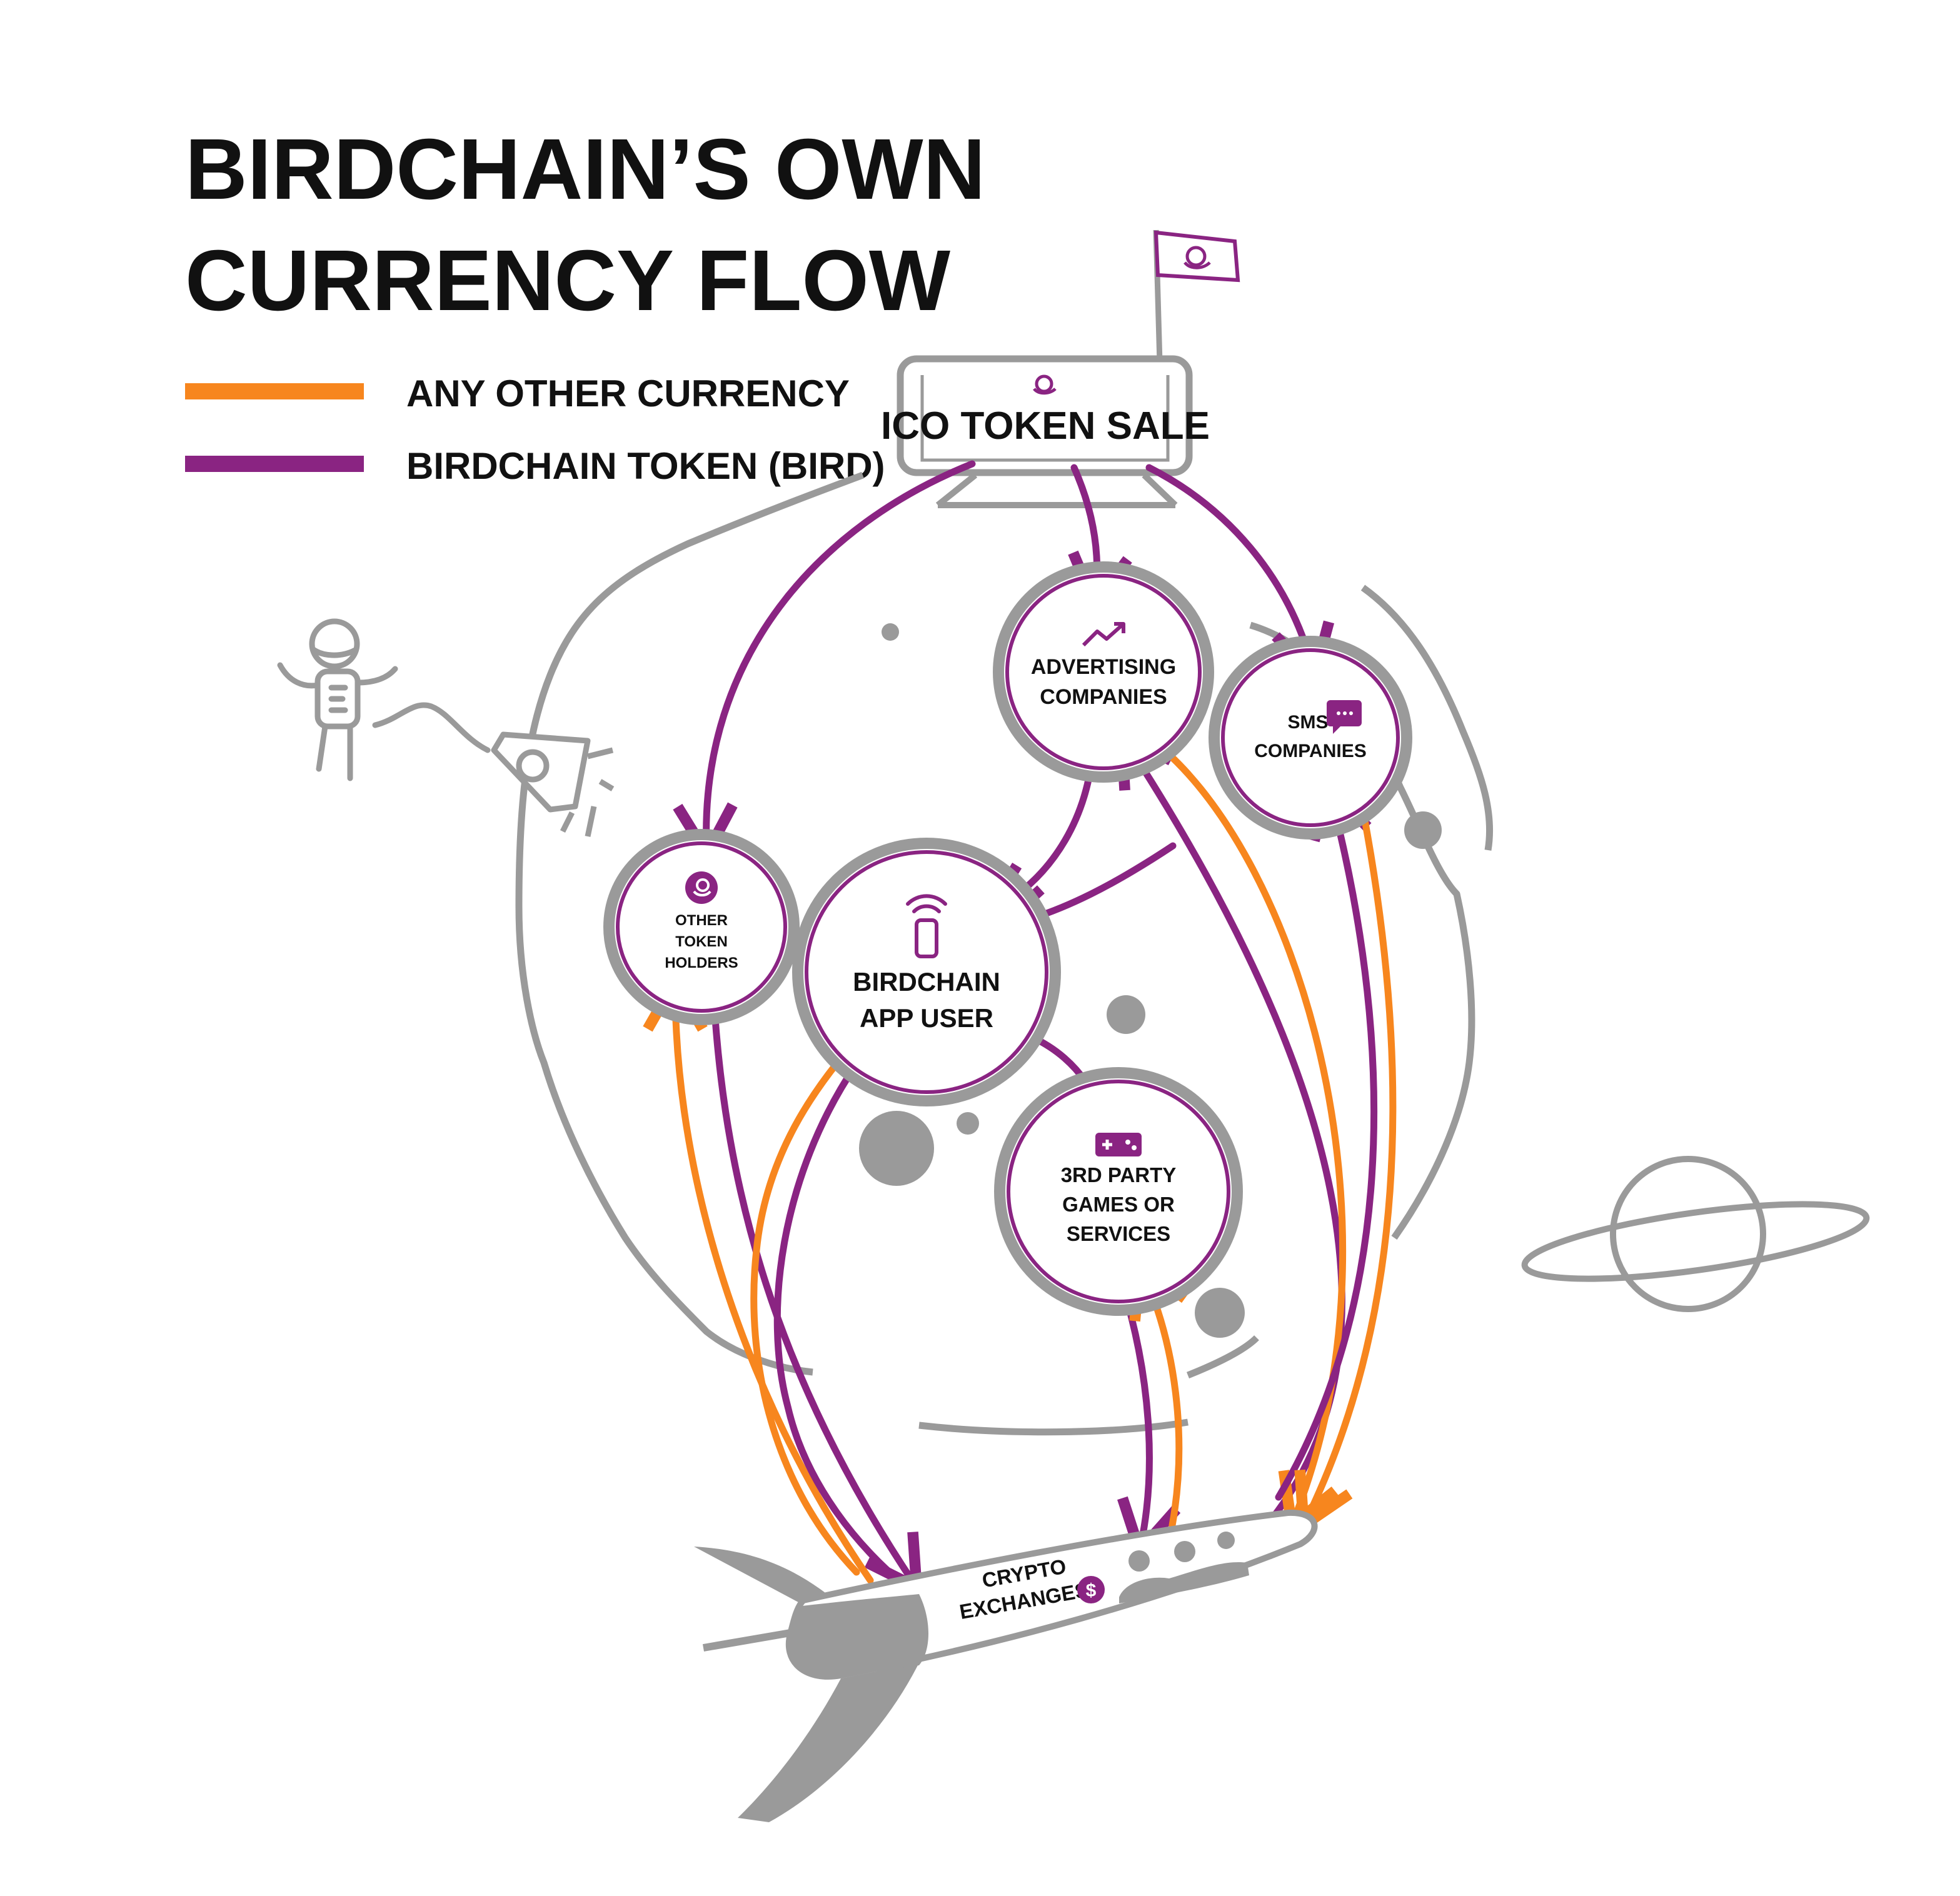 The height and width of the screenshot is (1896, 1960). What do you see at coordinates (384, 700) in the screenshot?
I see `astronaut-illustration` at bounding box center [384, 700].